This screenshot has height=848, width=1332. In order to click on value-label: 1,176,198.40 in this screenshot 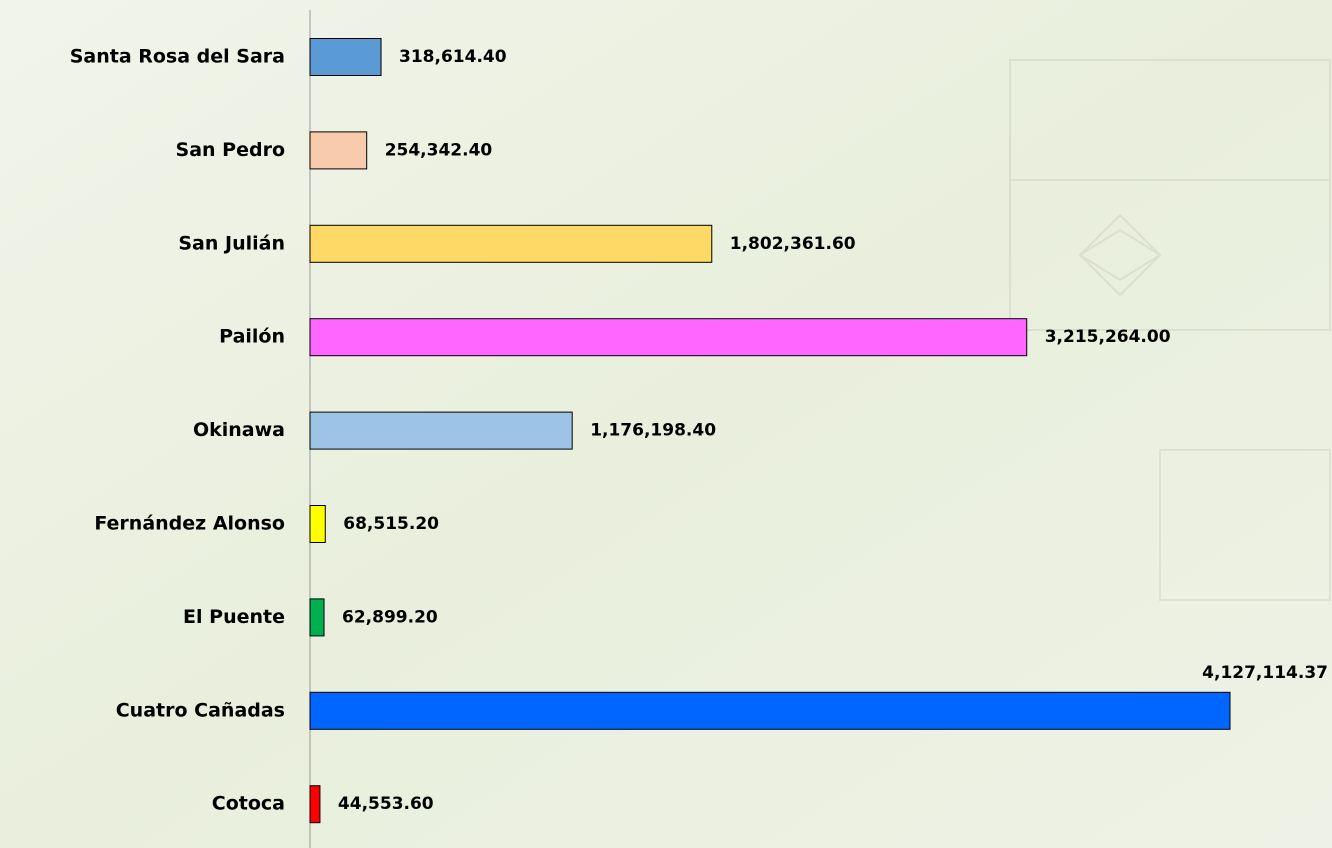, I will do `click(653, 431)`.